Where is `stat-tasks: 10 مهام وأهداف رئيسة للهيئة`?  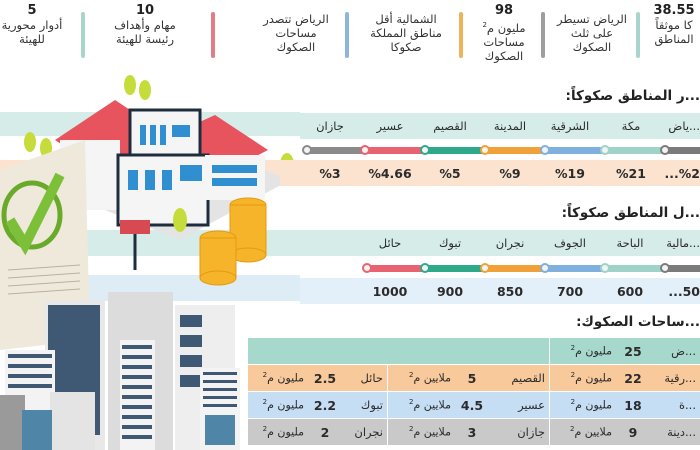 stat-tasks: 10 مهام وأهداف رئيسة للهيئة is located at coordinates (145, 25).